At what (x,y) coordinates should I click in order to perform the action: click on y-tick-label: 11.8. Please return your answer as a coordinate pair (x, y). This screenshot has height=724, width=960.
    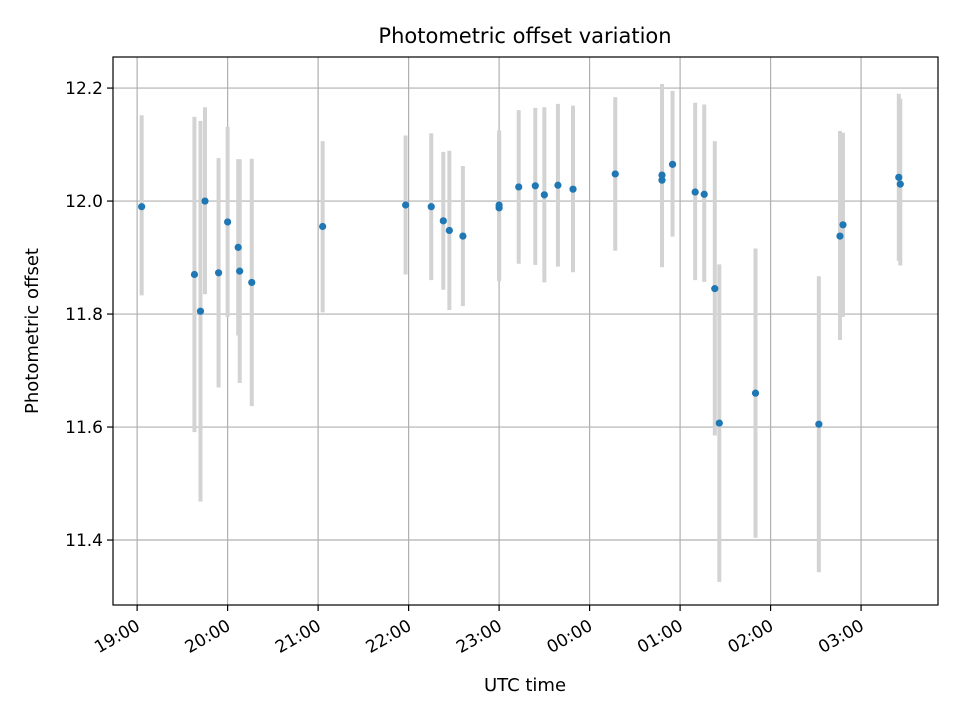
    Looking at the image, I should click on (84, 315).